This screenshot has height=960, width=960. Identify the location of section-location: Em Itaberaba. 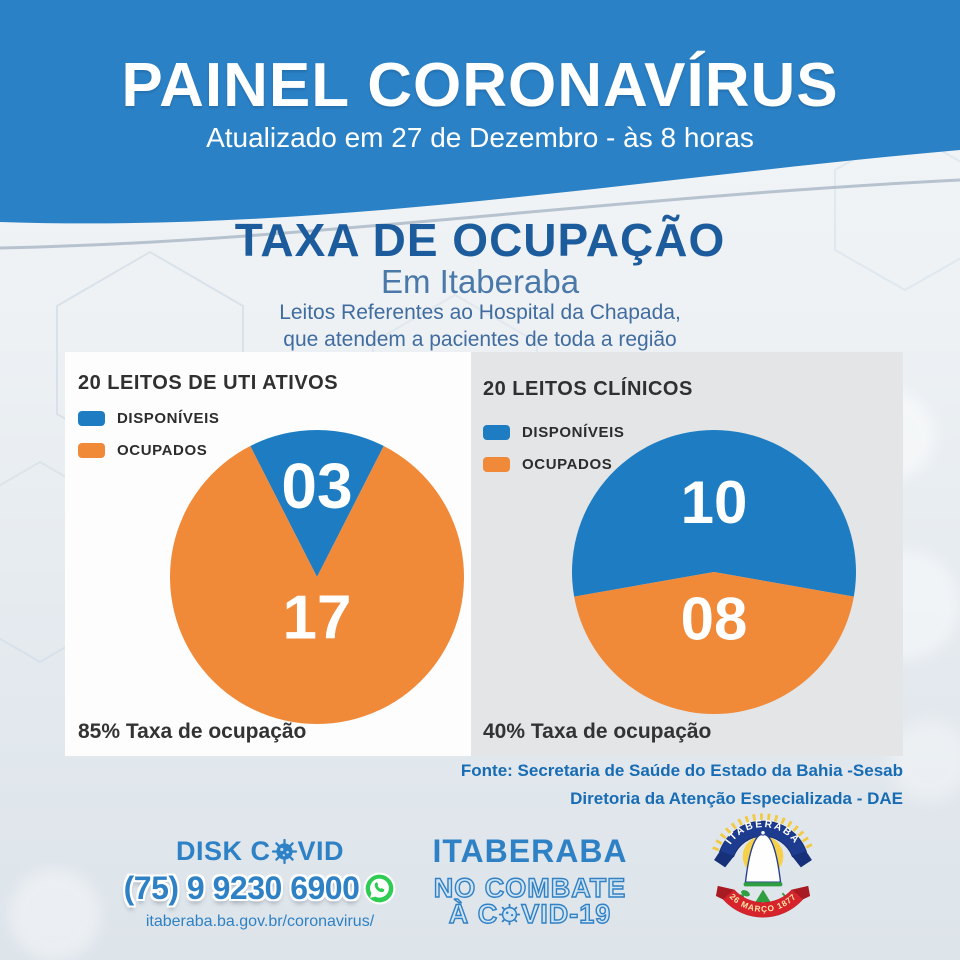
(480, 281).